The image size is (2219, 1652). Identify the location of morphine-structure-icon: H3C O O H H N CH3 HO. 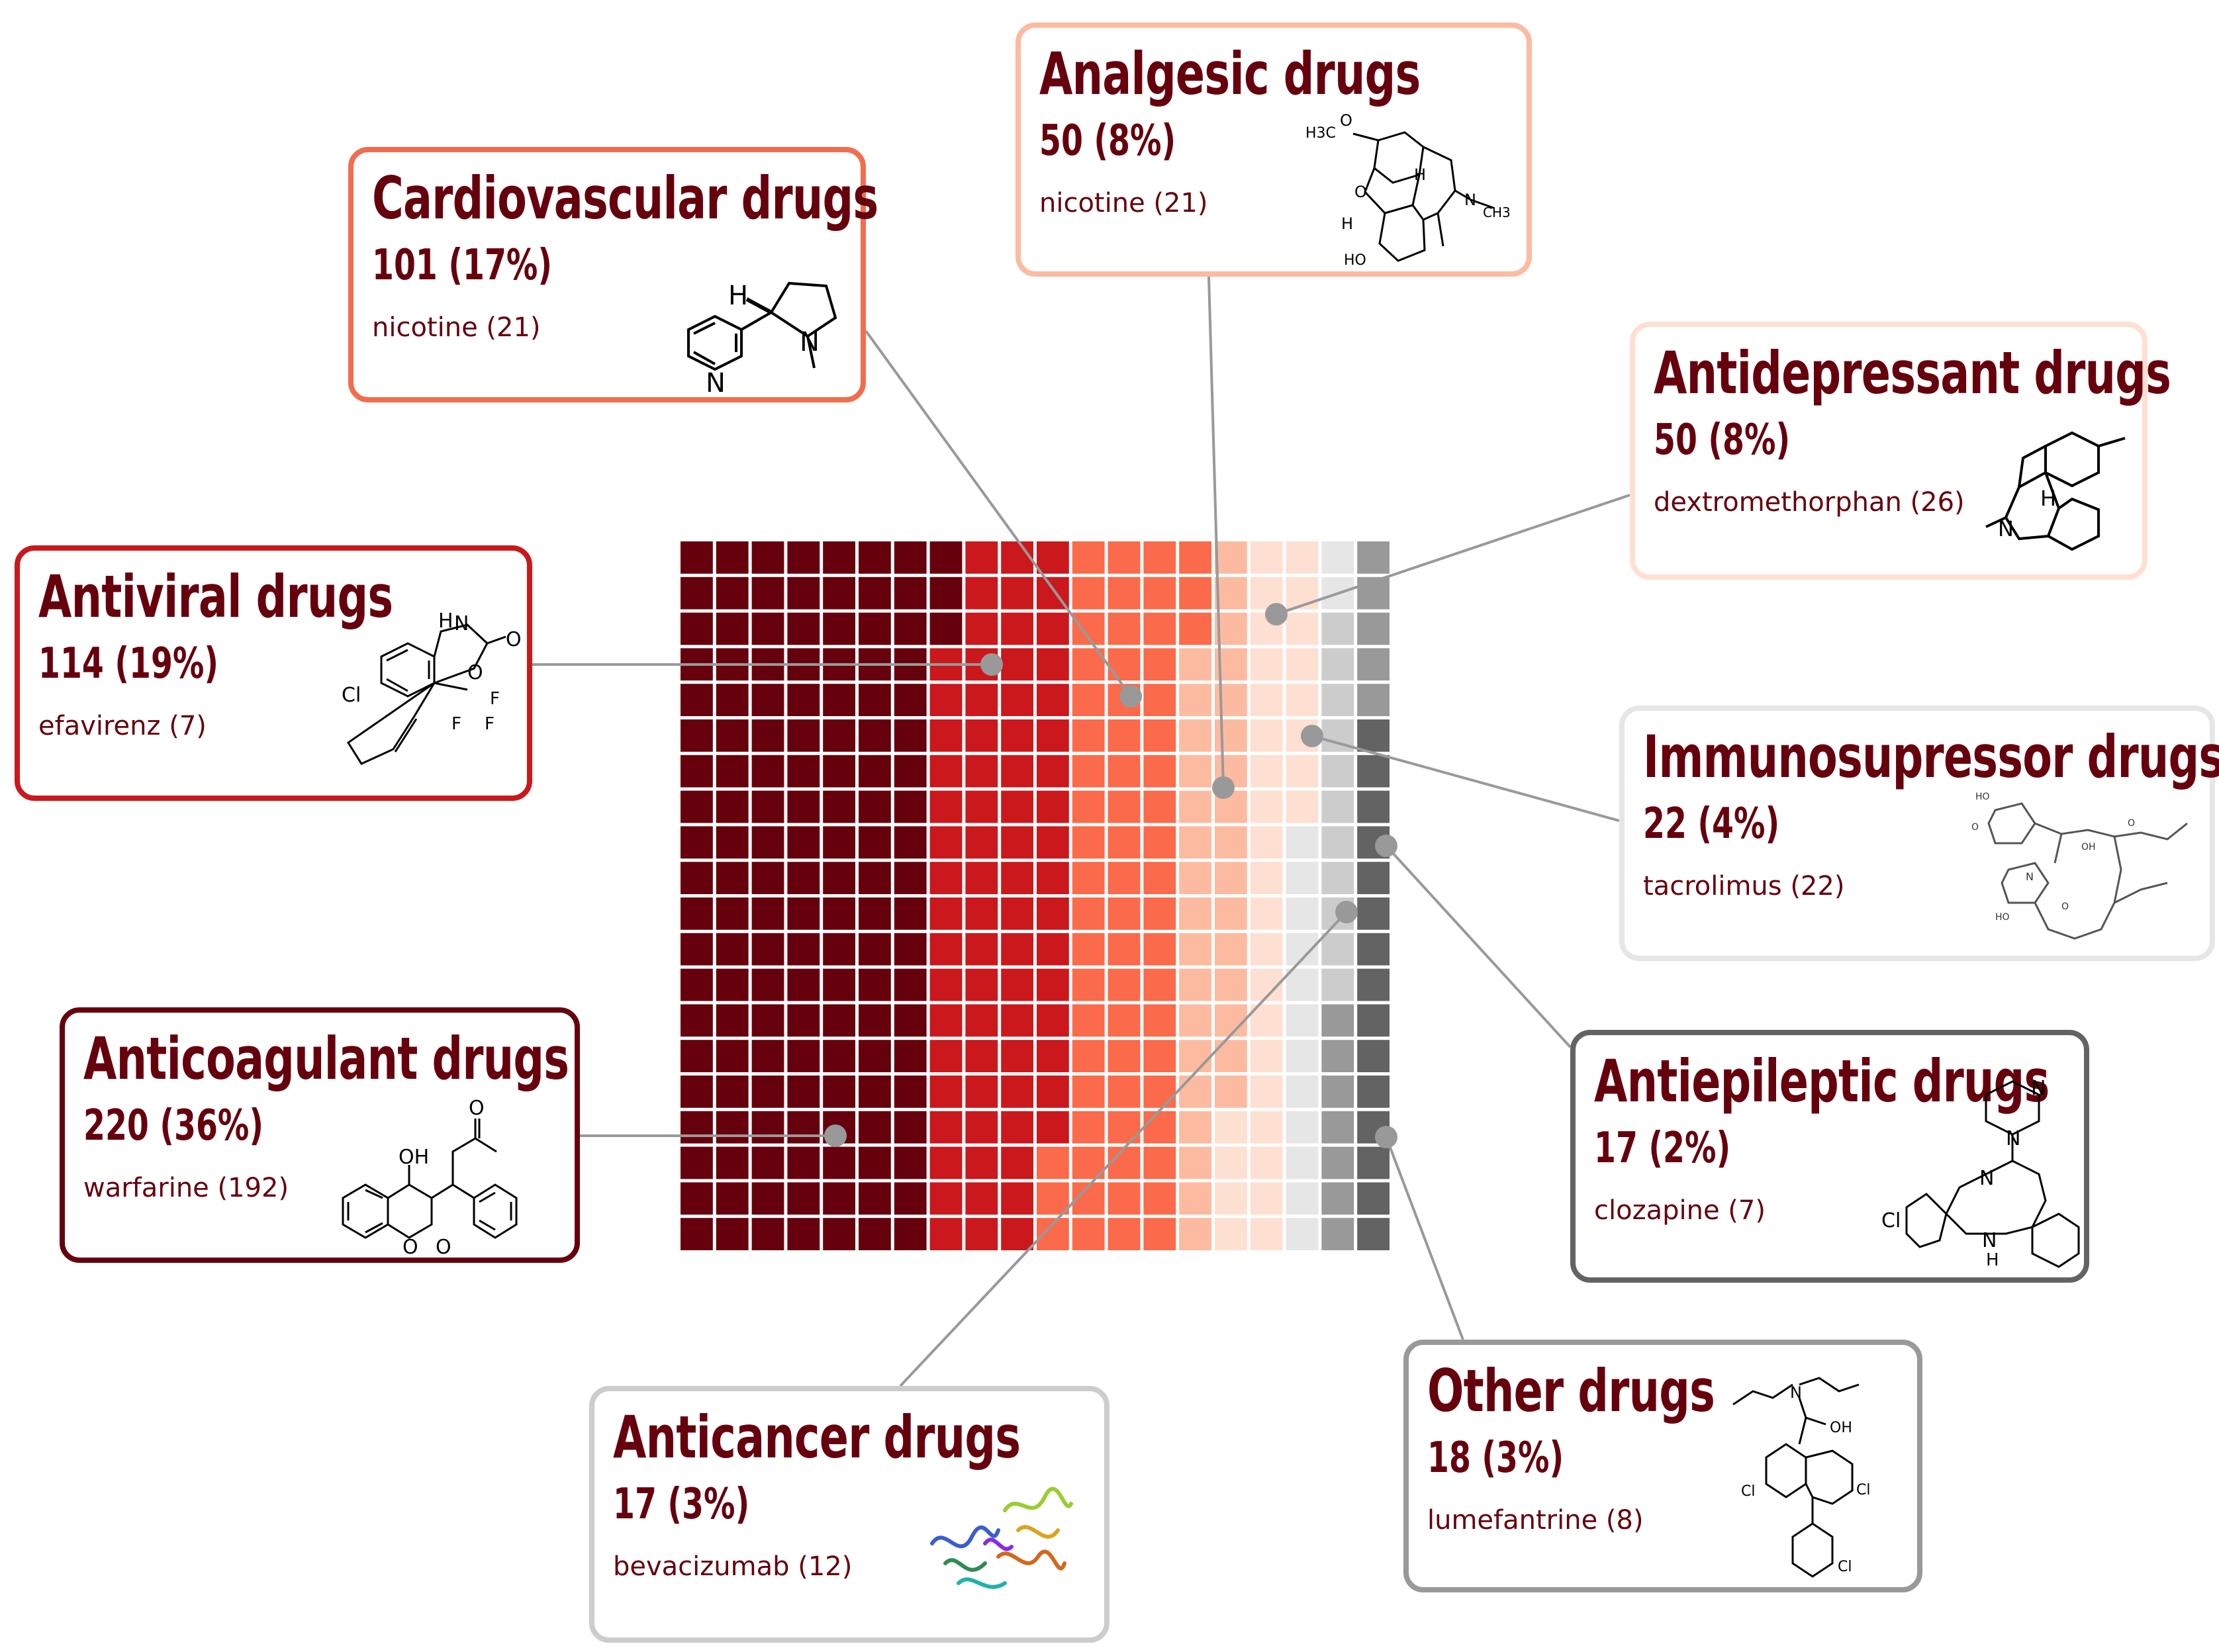
(1408, 191).